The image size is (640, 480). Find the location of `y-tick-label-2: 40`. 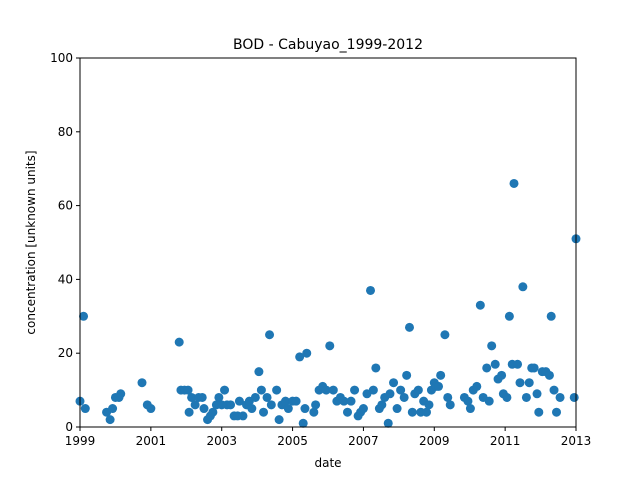

y-tick-label-2: 40 is located at coordinates (65, 279).